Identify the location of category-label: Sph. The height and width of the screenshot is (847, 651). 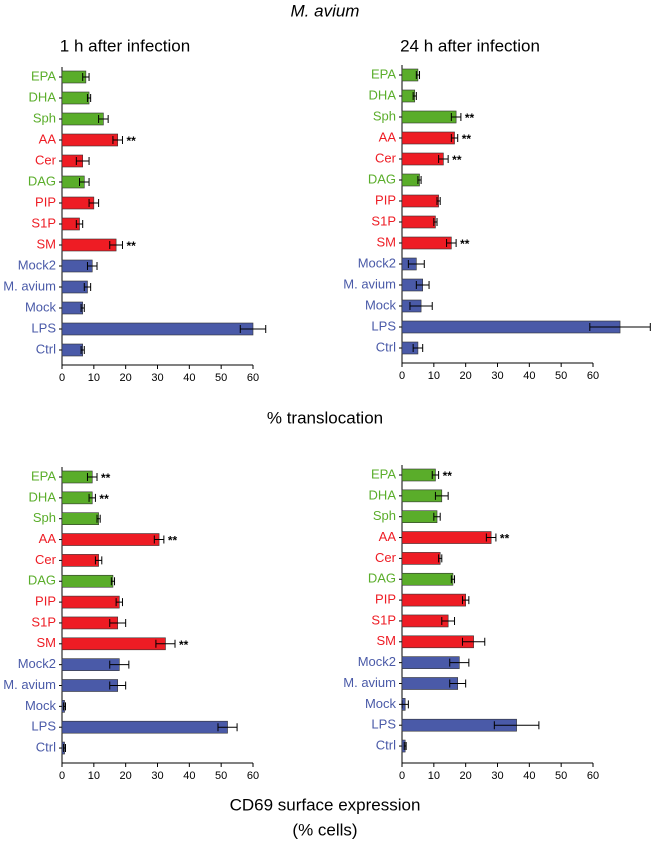
(44, 517).